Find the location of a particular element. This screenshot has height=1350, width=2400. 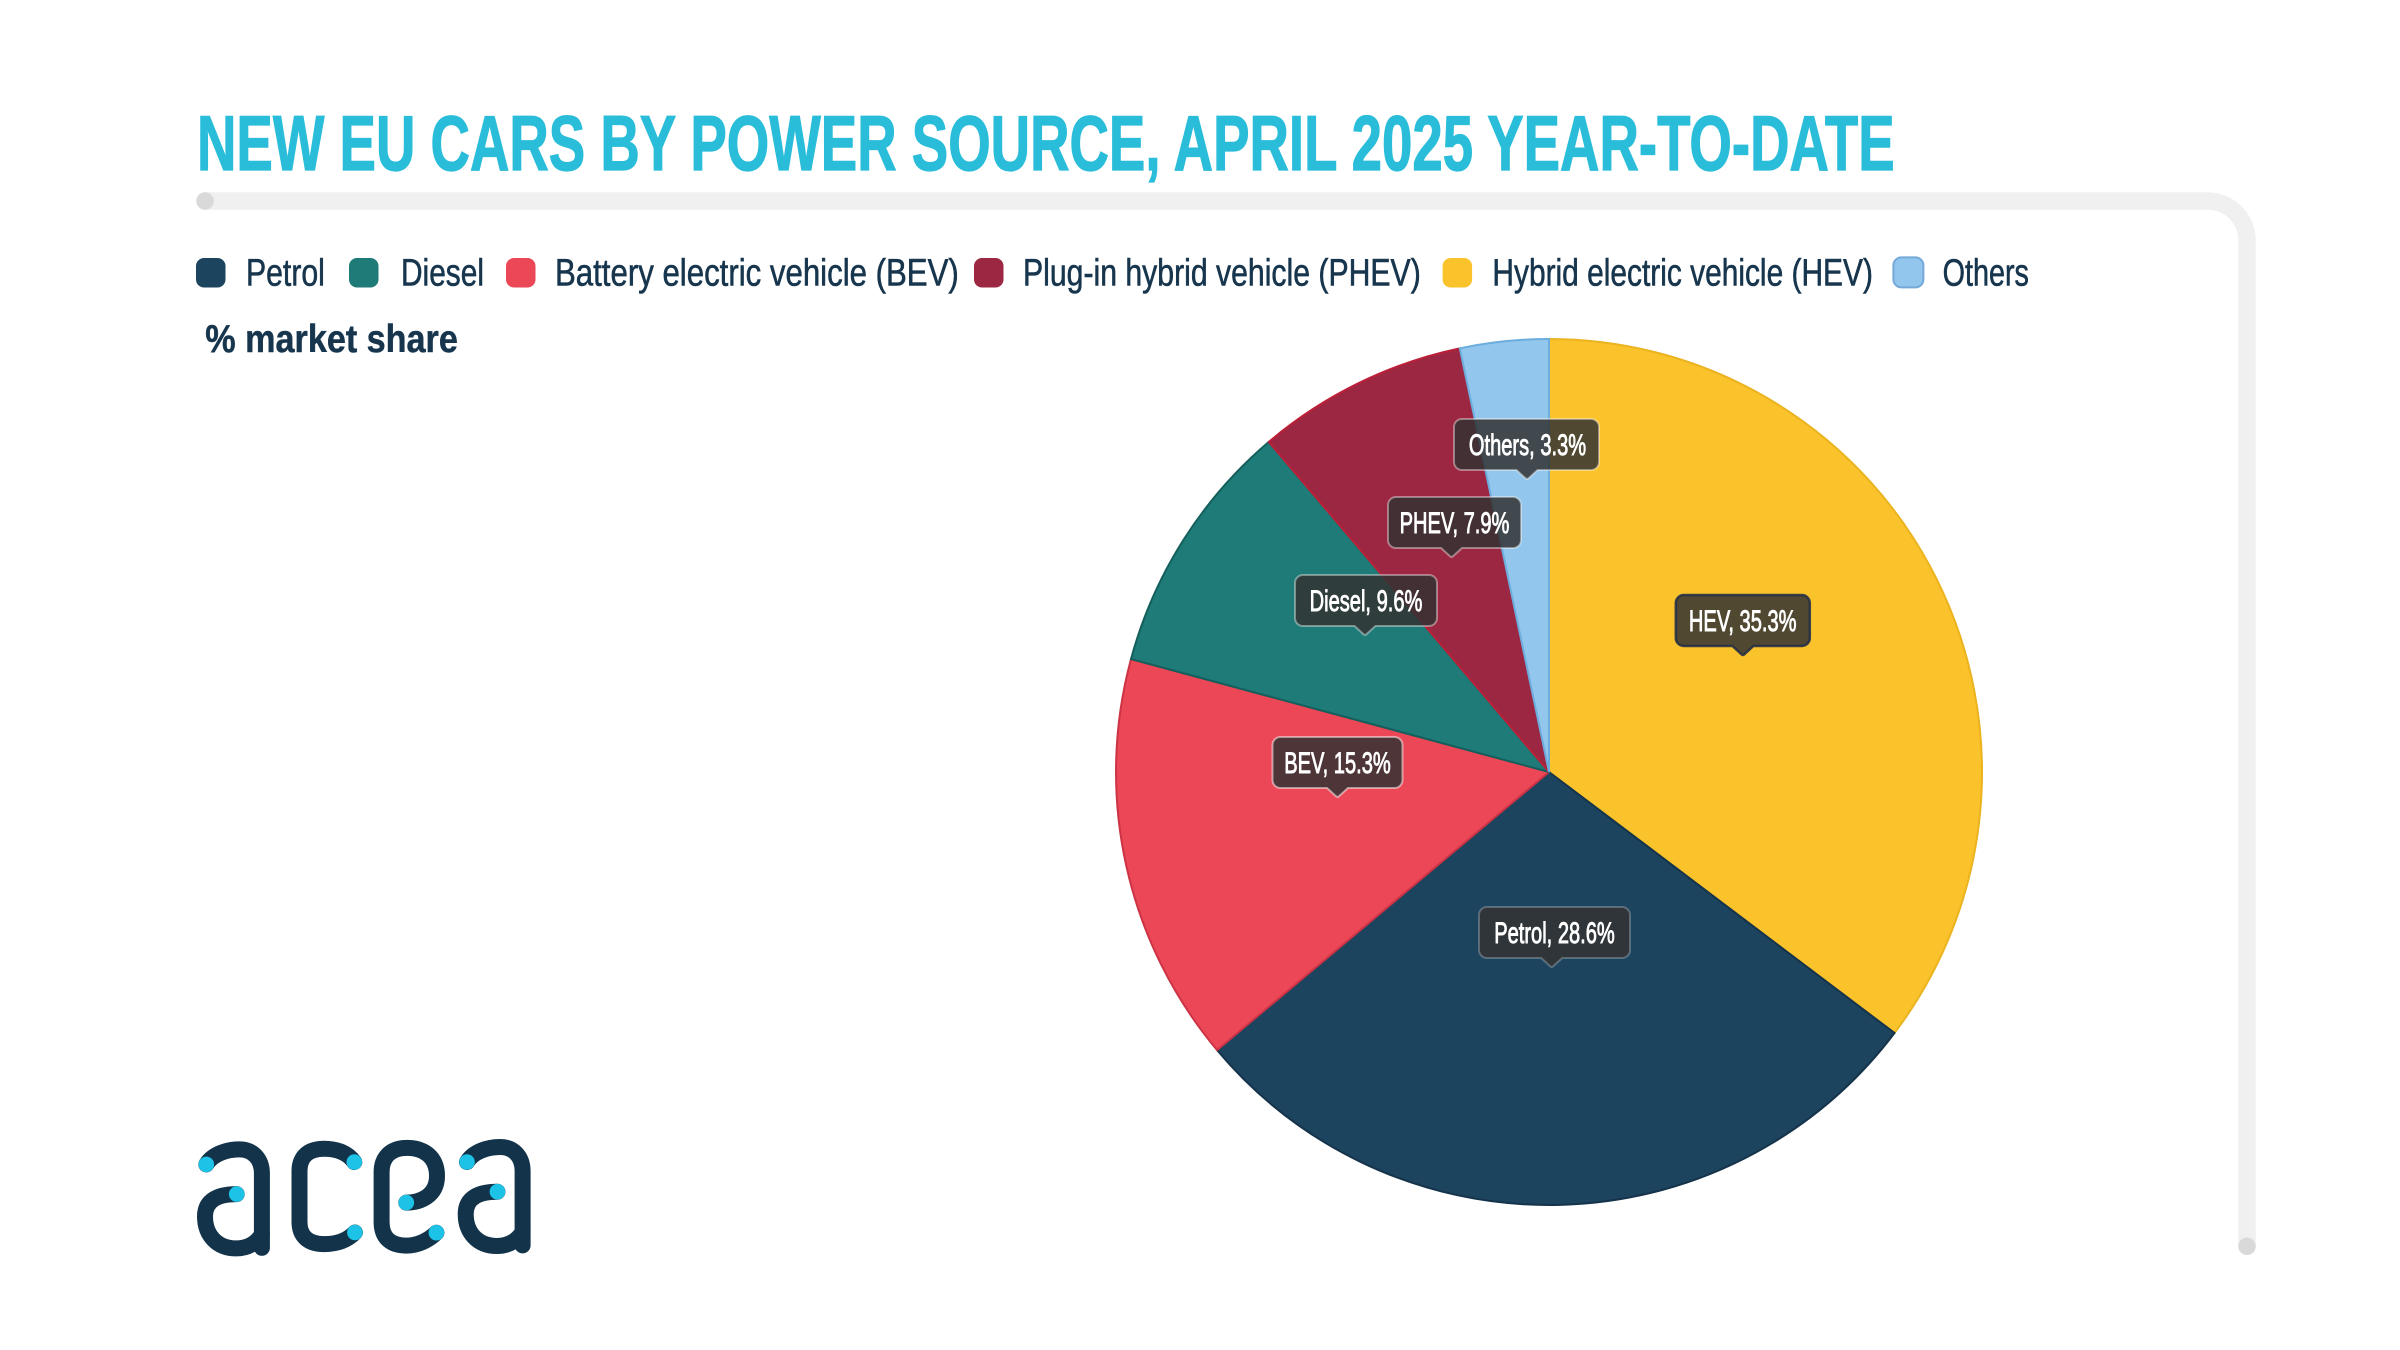

svg-text: HEV, 35.3% is located at coordinates (1743, 621).